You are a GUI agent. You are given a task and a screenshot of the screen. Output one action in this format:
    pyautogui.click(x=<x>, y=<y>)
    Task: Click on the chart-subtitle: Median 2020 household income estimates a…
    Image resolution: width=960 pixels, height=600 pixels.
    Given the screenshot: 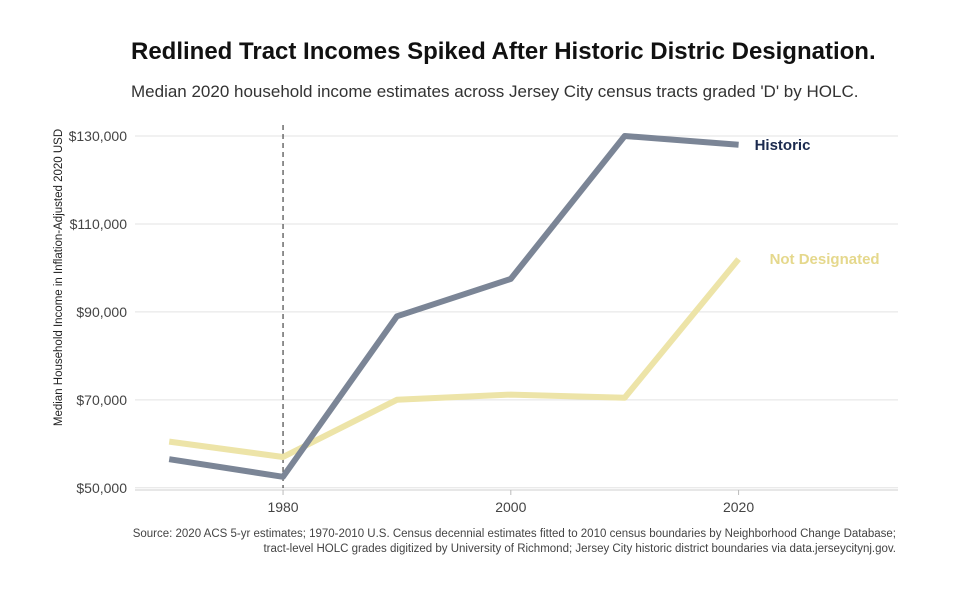 What is the action you would take?
    pyautogui.click(x=495, y=91)
    